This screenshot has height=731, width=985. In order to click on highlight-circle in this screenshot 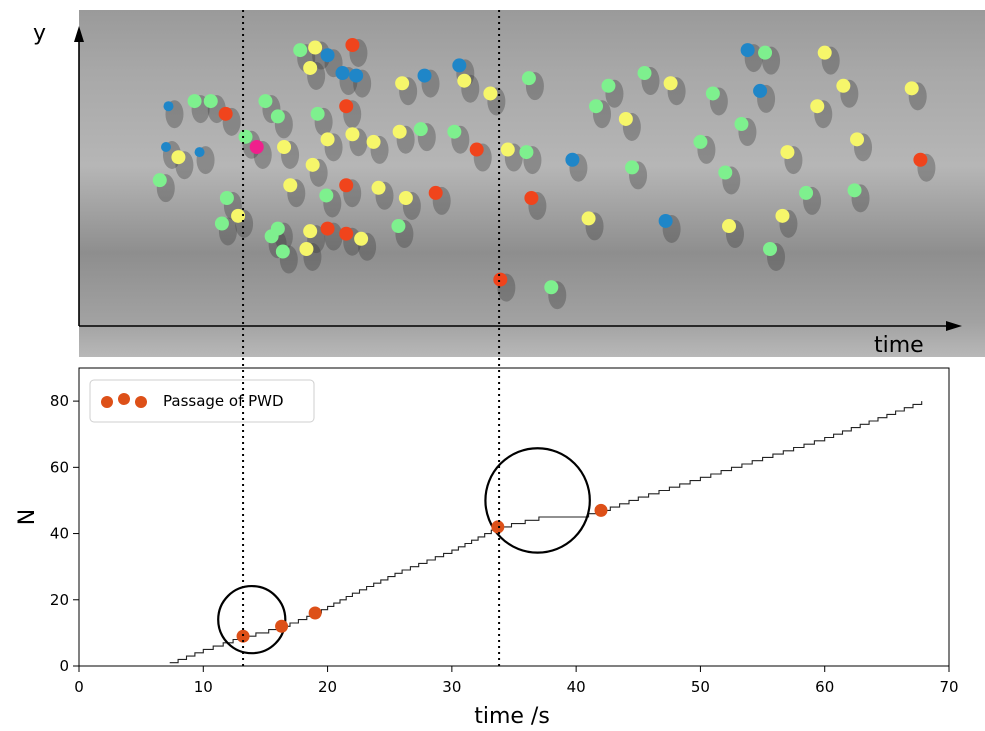, I will do `click(537, 500)`.